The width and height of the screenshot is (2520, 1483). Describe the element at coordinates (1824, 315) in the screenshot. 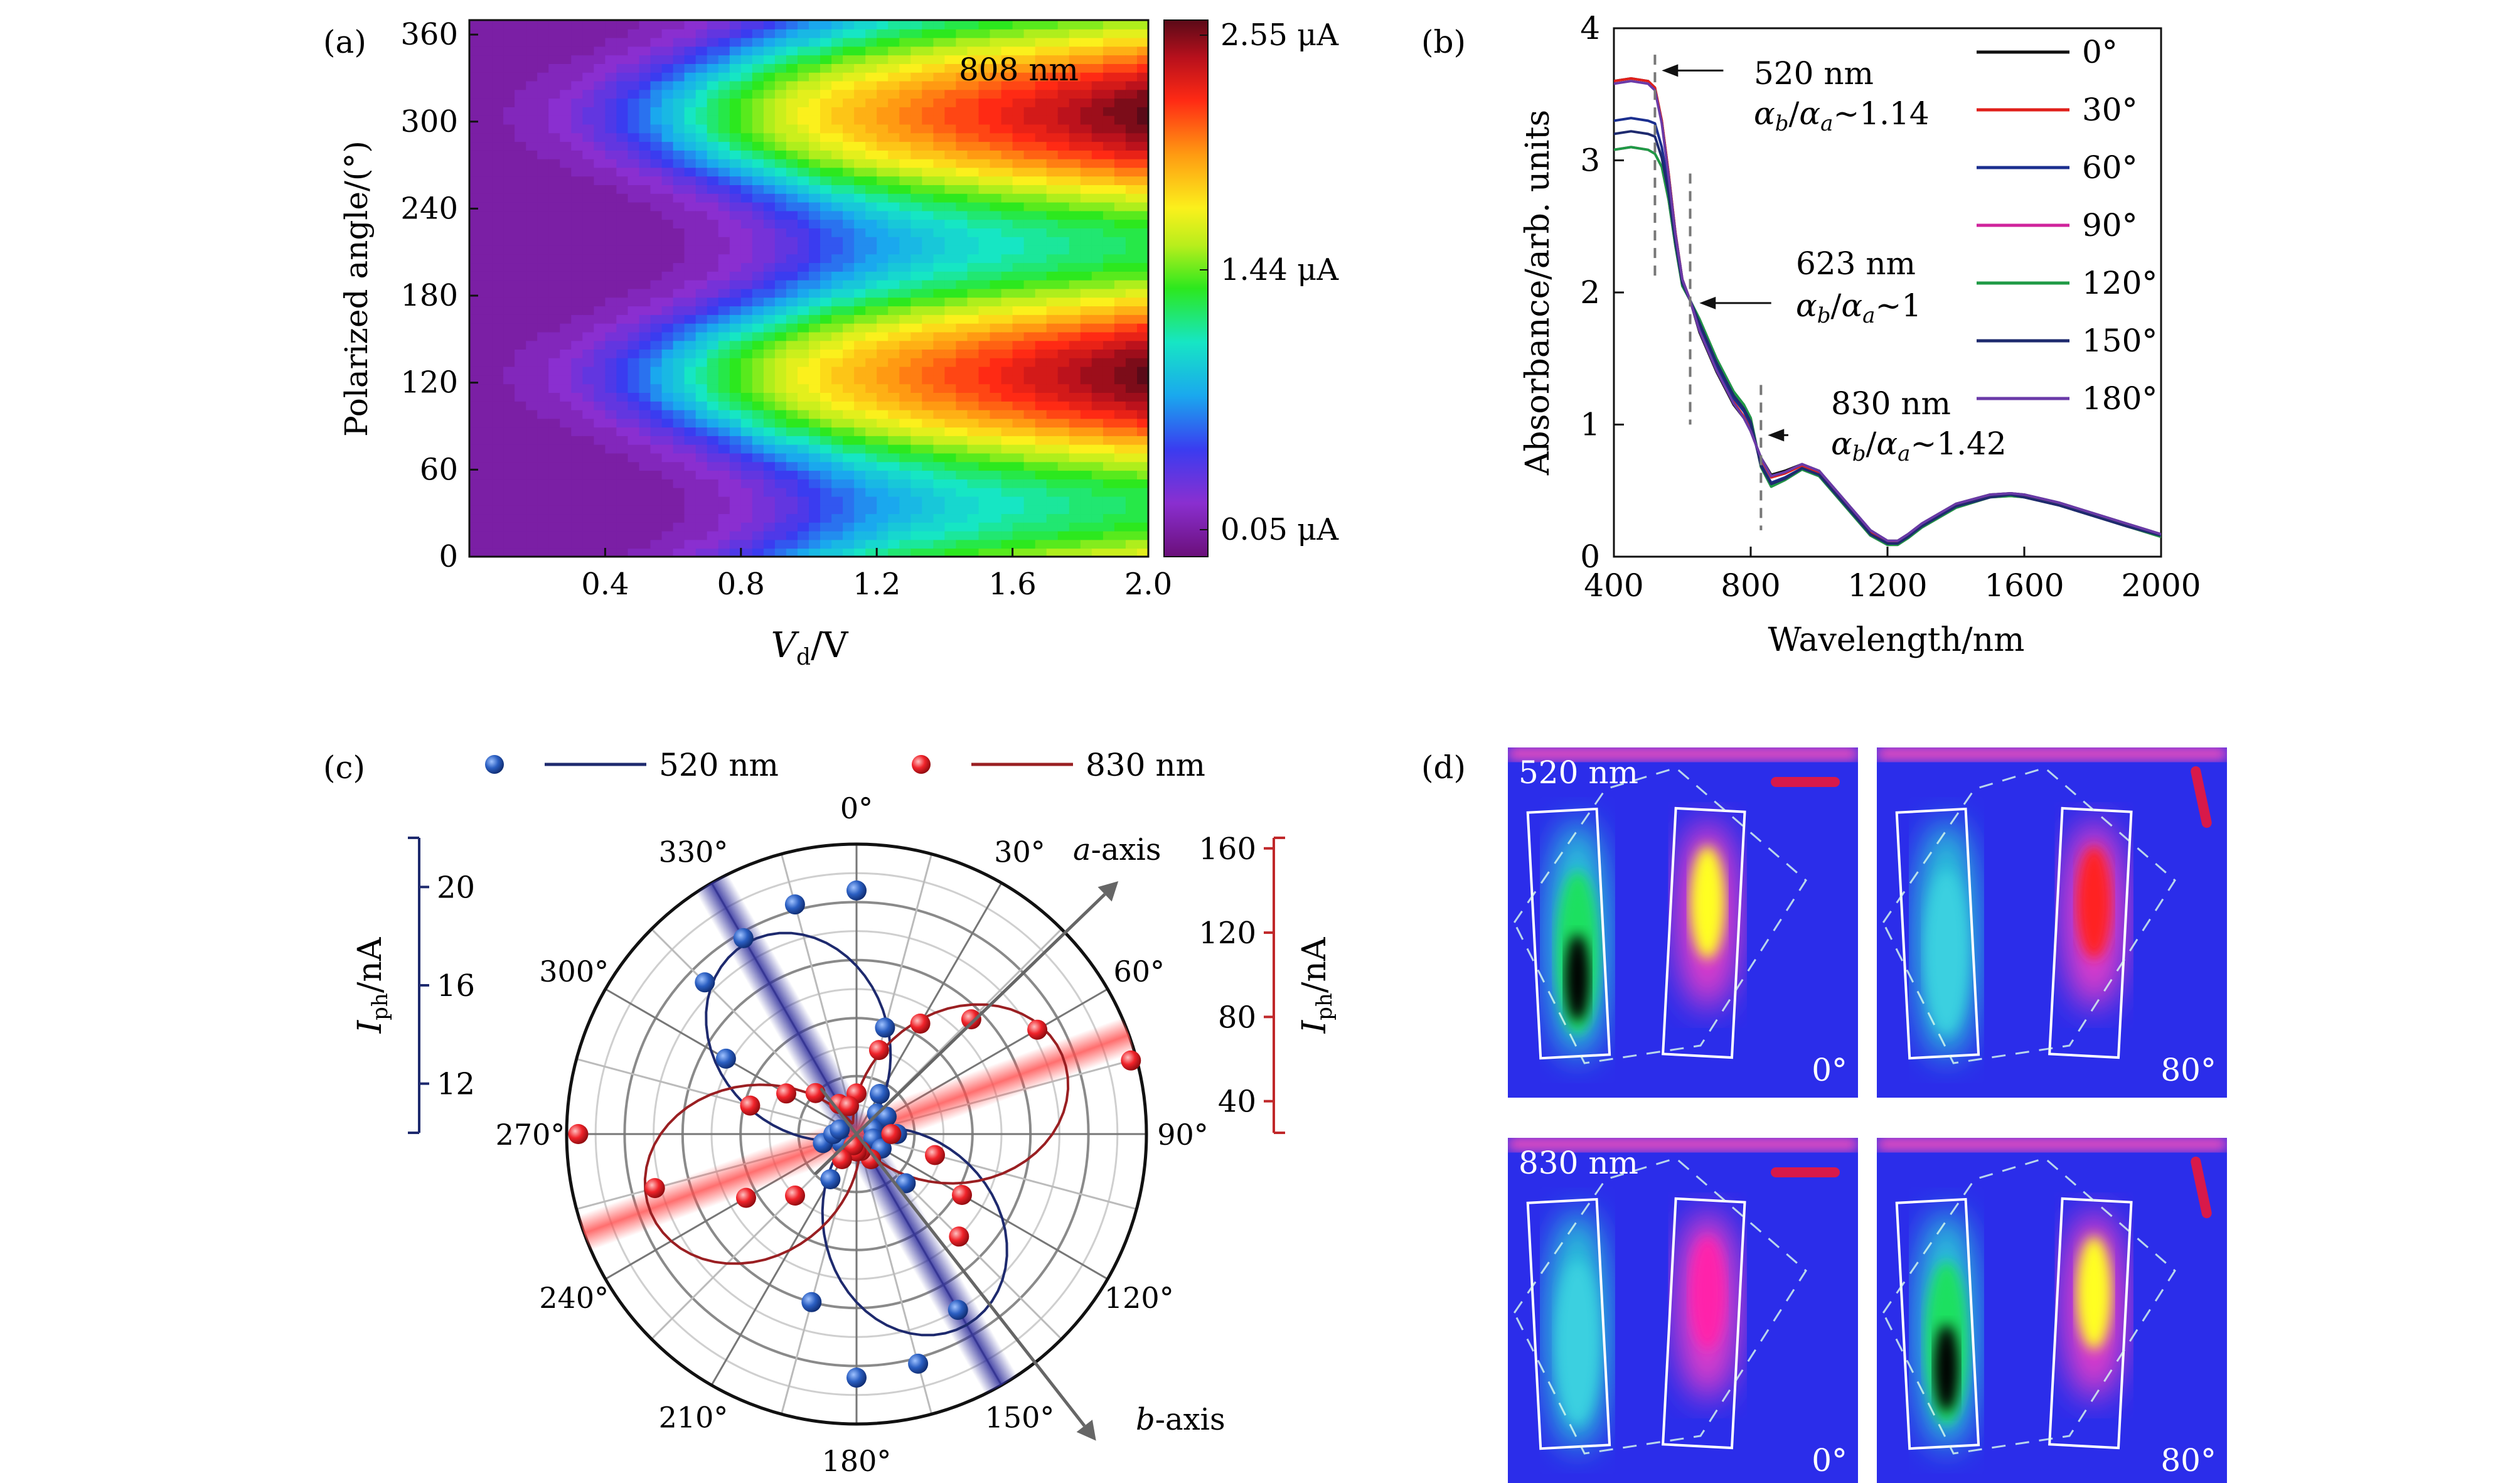

I see `ratio-sub-b: b` at that location.